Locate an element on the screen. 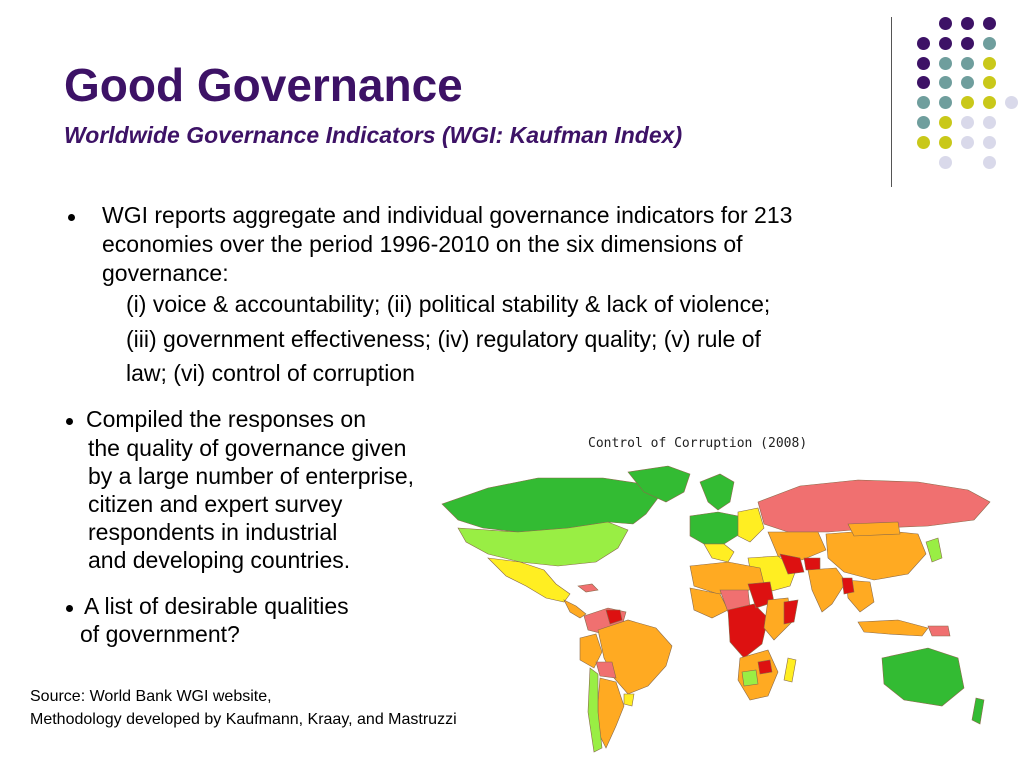 The width and height of the screenshot is (1024, 768). dimension-line-3: law; (vi) control of corruption is located at coordinates (270, 373).